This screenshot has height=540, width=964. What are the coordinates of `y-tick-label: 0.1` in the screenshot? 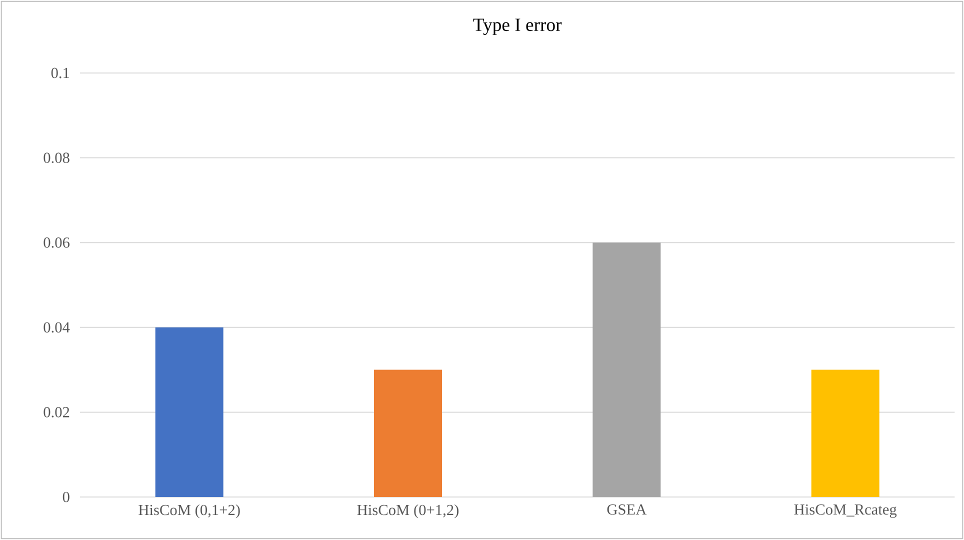 It's located at (60, 73).